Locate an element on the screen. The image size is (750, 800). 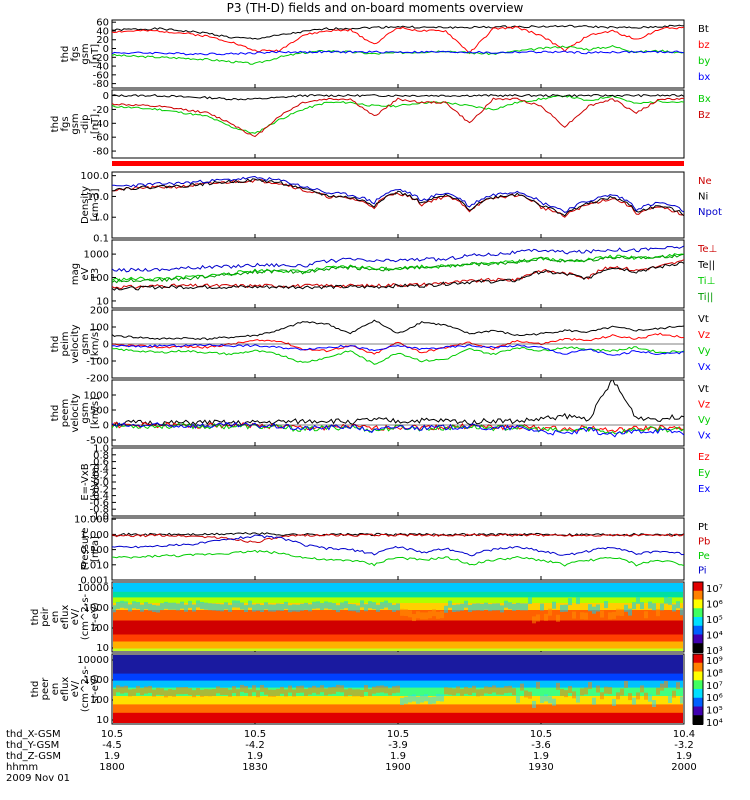
y-tick-label: 1000 is located at coordinates (96, 680).